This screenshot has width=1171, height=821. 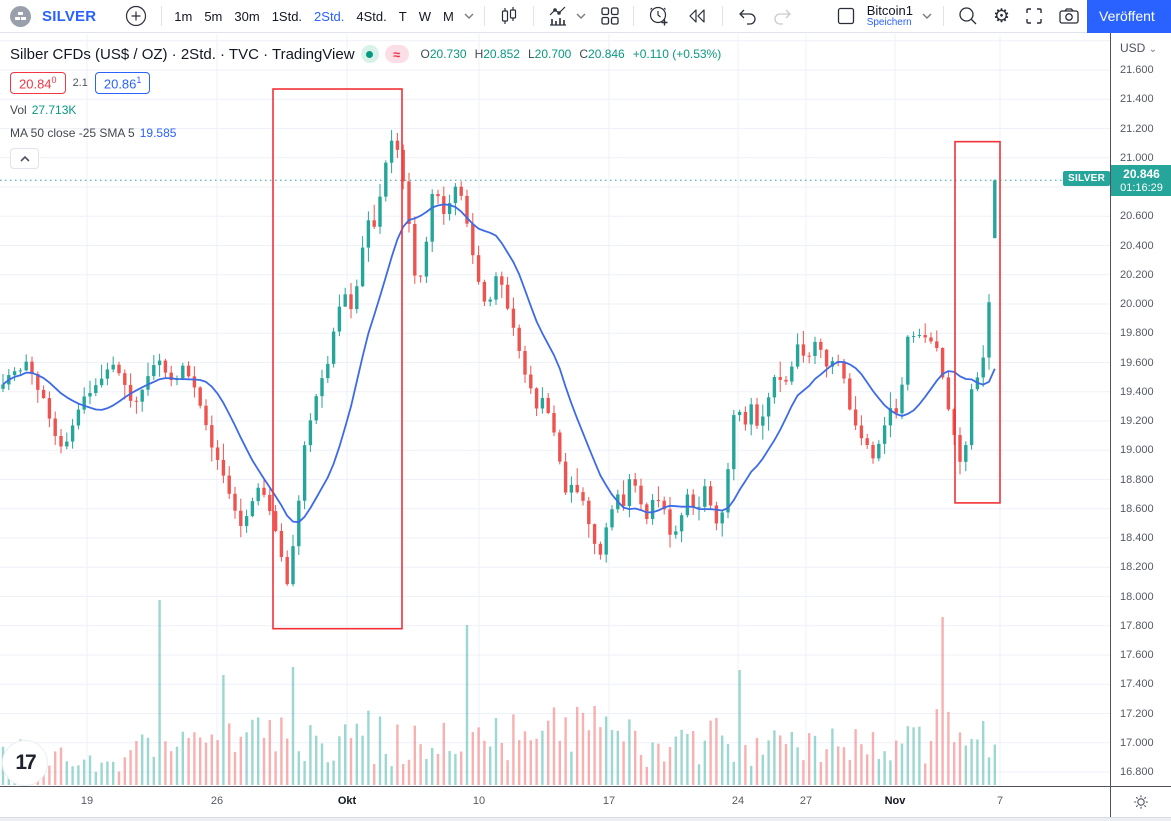 What do you see at coordinates (1034, 16) in the screenshot?
I see `fullscreen-button` at bounding box center [1034, 16].